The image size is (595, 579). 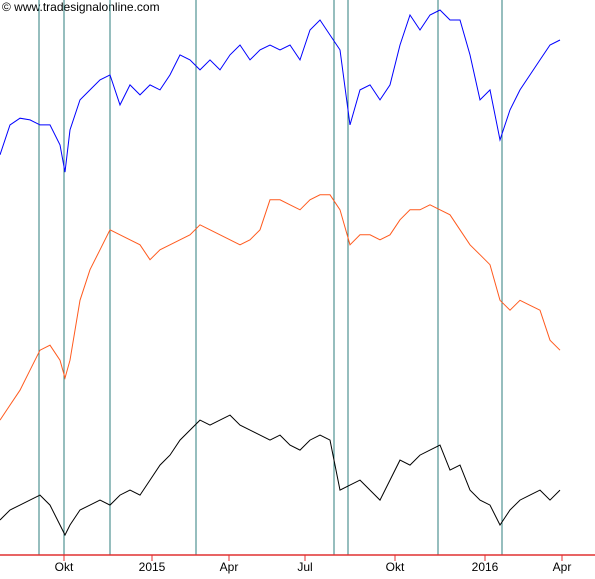 What do you see at coordinates (304, 567) in the screenshot?
I see `x-tick-label: Jul` at bounding box center [304, 567].